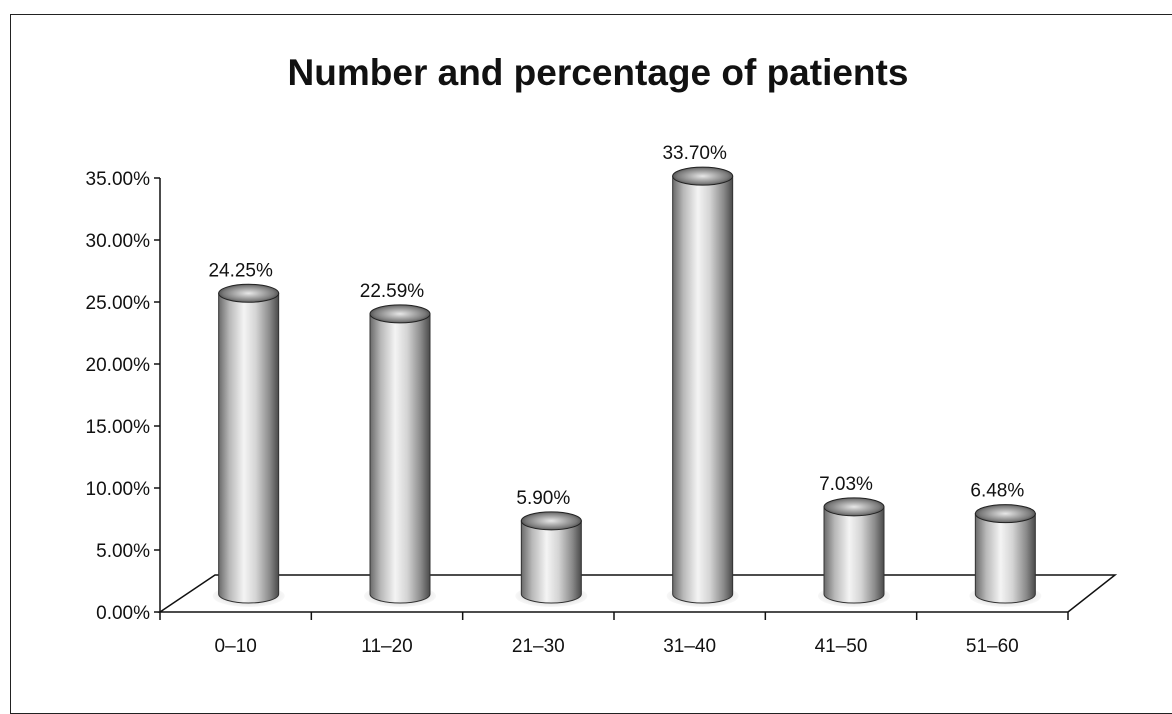 This screenshot has width=1172, height=714. I want to click on data-label: 7.03%, so click(846, 484).